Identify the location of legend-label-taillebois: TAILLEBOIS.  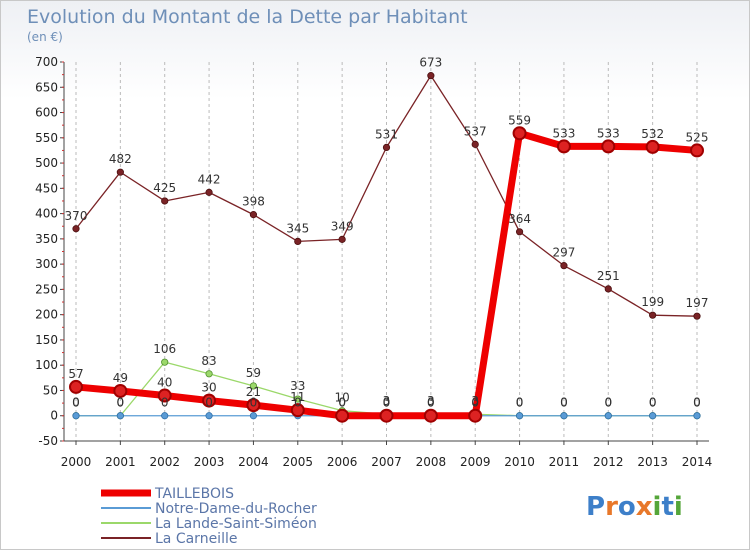
(194, 494).